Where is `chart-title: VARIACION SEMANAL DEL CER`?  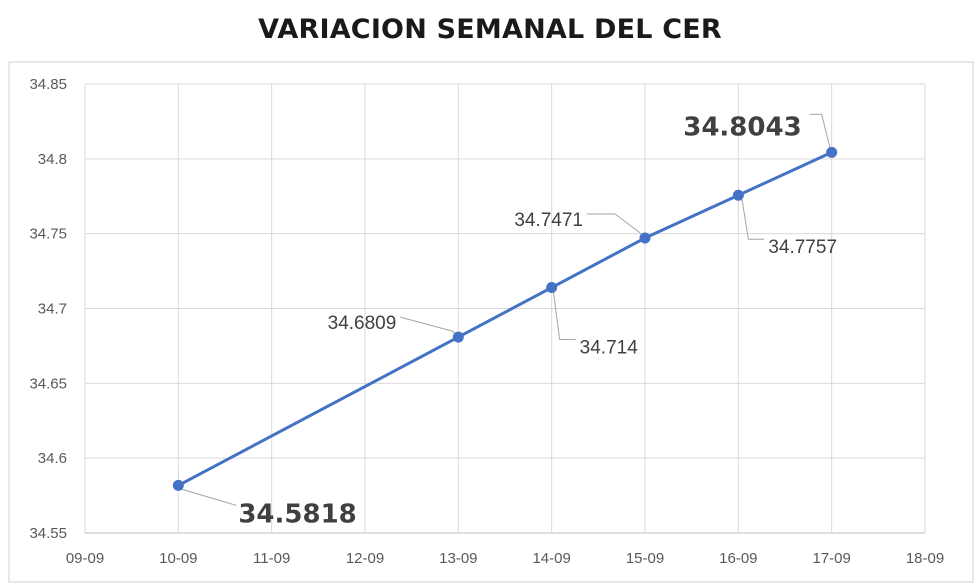 chart-title: VARIACION SEMANAL DEL CER is located at coordinates (490, 29).